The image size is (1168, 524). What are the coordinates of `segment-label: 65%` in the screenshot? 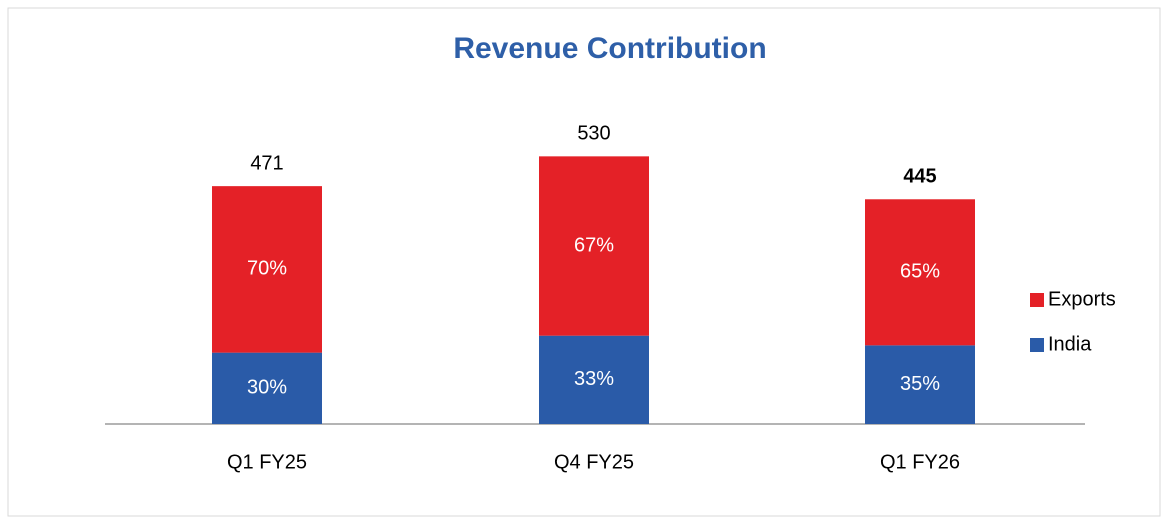 It's located at (920, 272).